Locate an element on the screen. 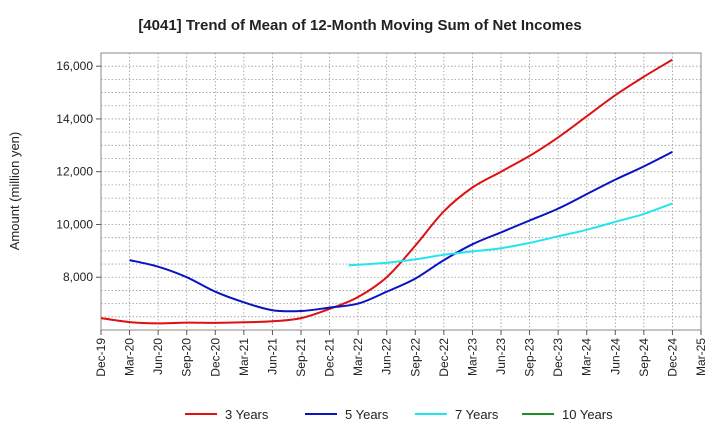 The height and width of the screenshot is (440, 720). x-tick-label: Jun-22 is located at coordinates (387, 356).